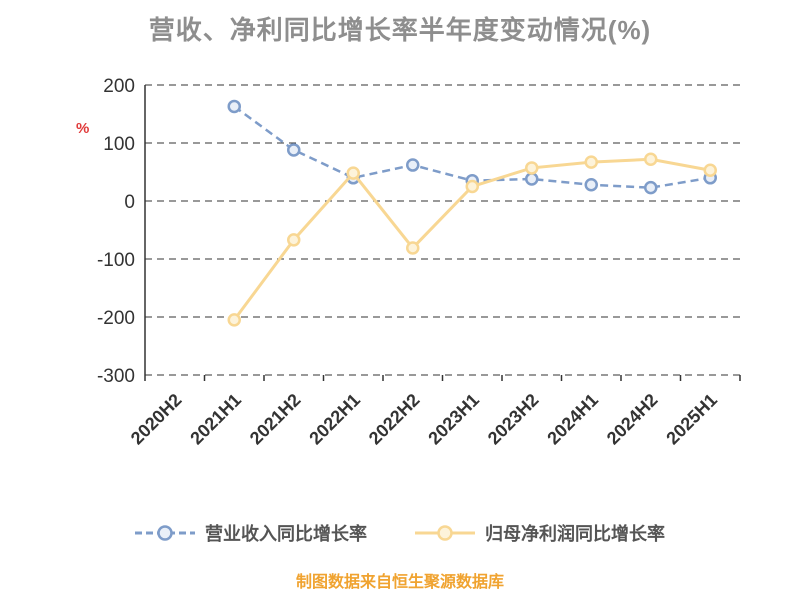 This screenshot has width=800, height=600. What do you see at coordinates (513, 419) in the screenshot?
I see `x-tick-label: 2023H2` at bounding box center [513, 419].